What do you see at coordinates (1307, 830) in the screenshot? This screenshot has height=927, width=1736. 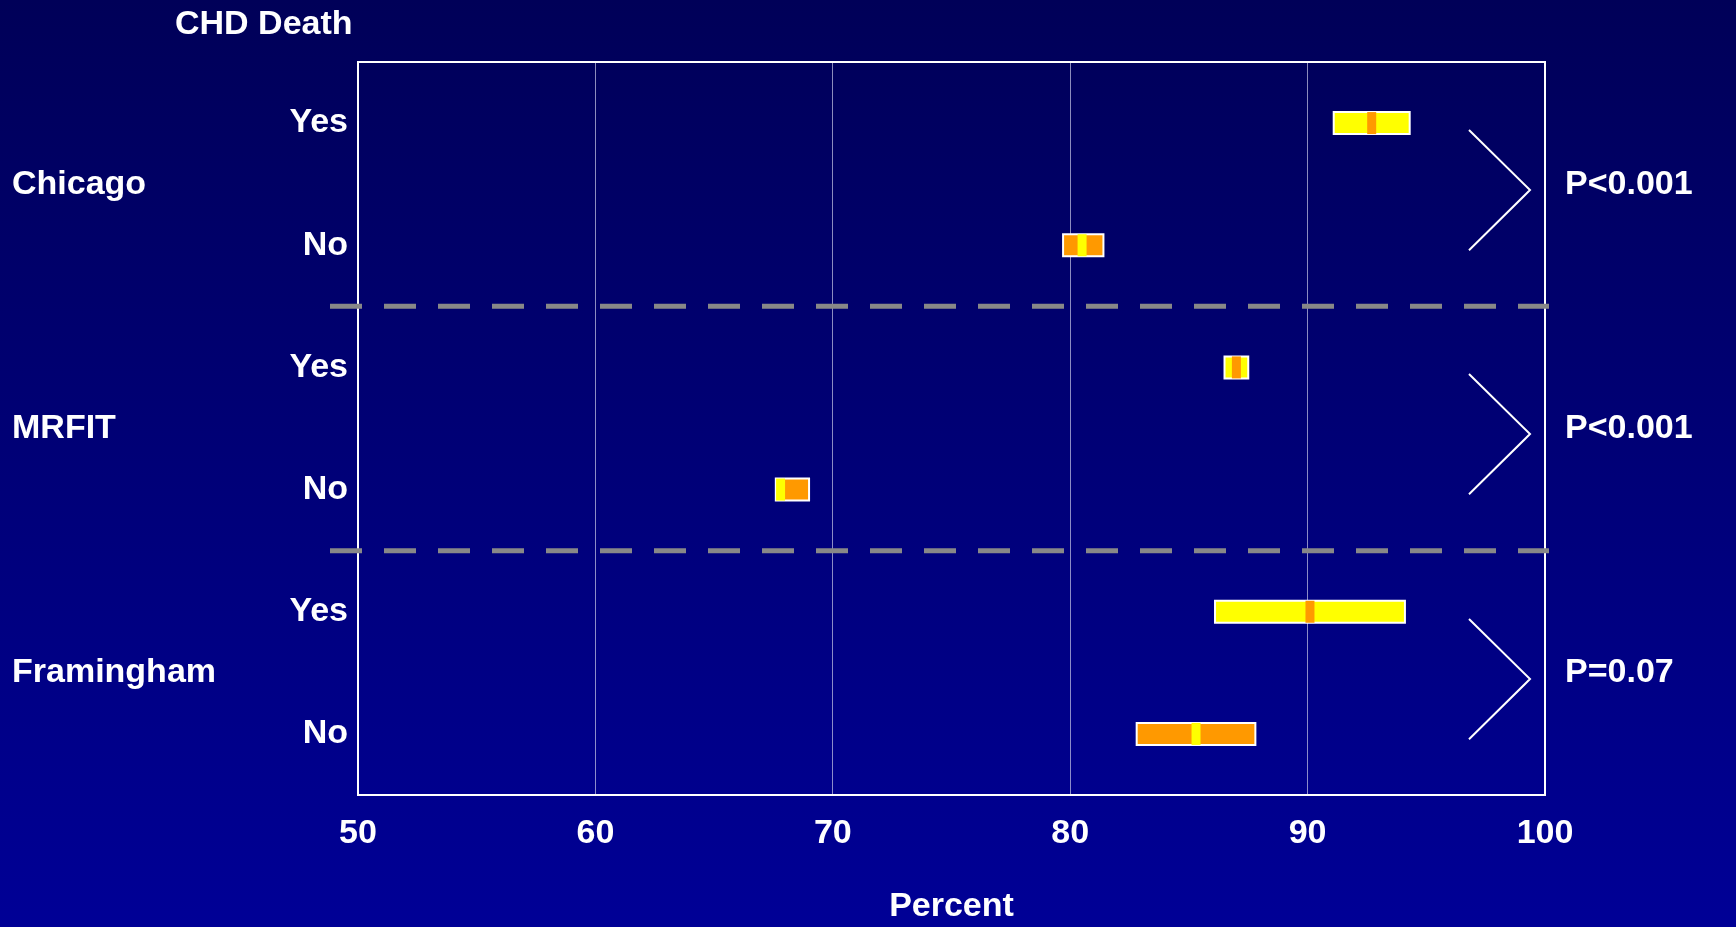 I see `x-tick-label: 90` at bounding box center [1307, 830].